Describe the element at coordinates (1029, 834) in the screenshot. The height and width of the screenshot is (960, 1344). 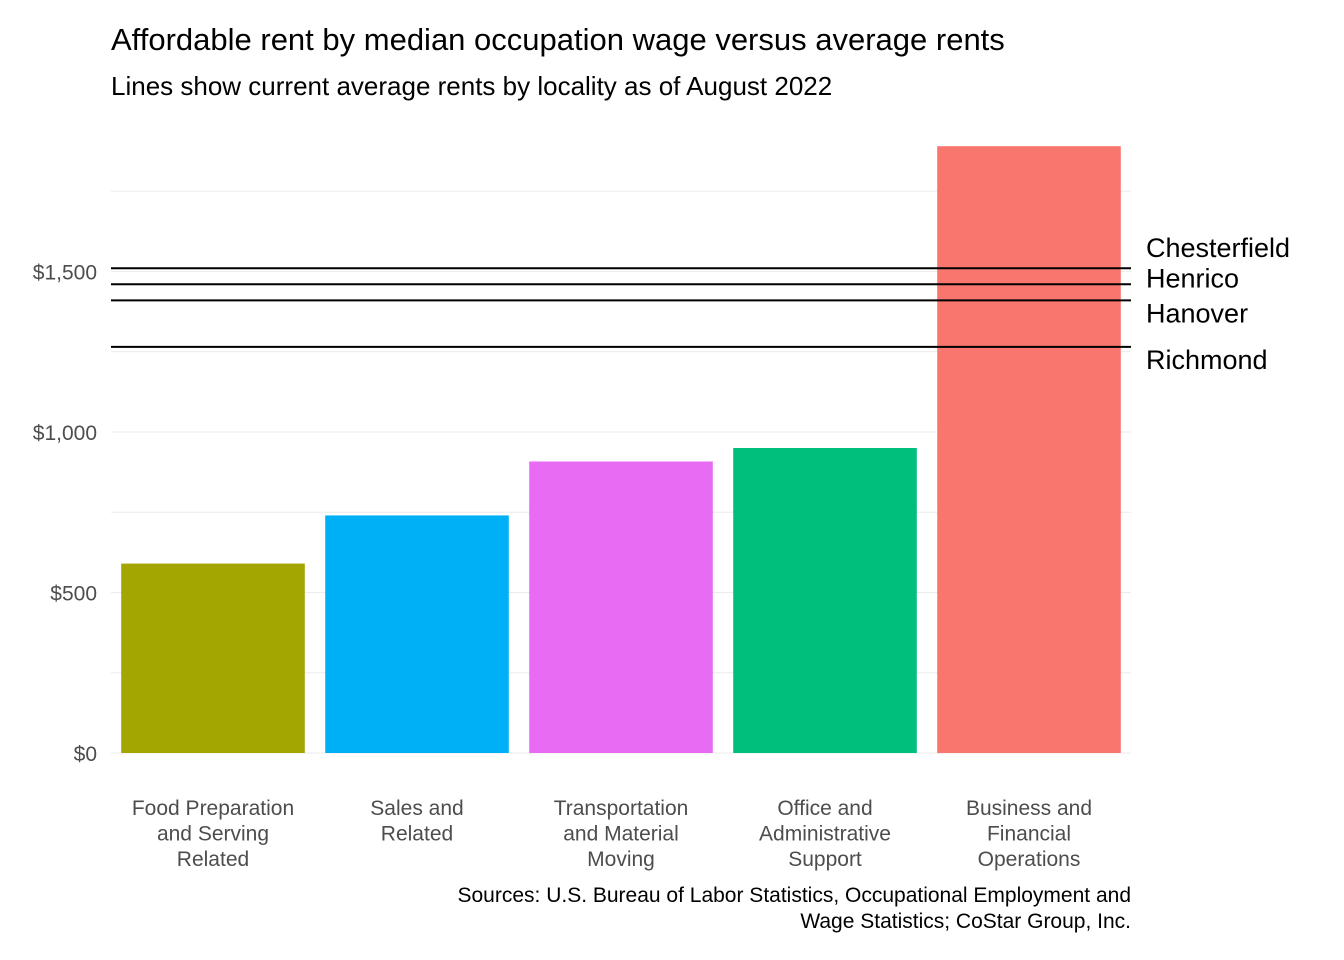
I see `x-tick-label: Business and Financial Operations` at that location.